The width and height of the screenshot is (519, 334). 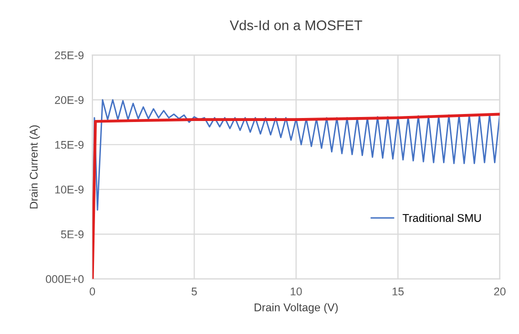 What do you see at coordinates (296, 292) in the screenshot?
I see `x-tick-label: 10` at bounding box center [296, 292].